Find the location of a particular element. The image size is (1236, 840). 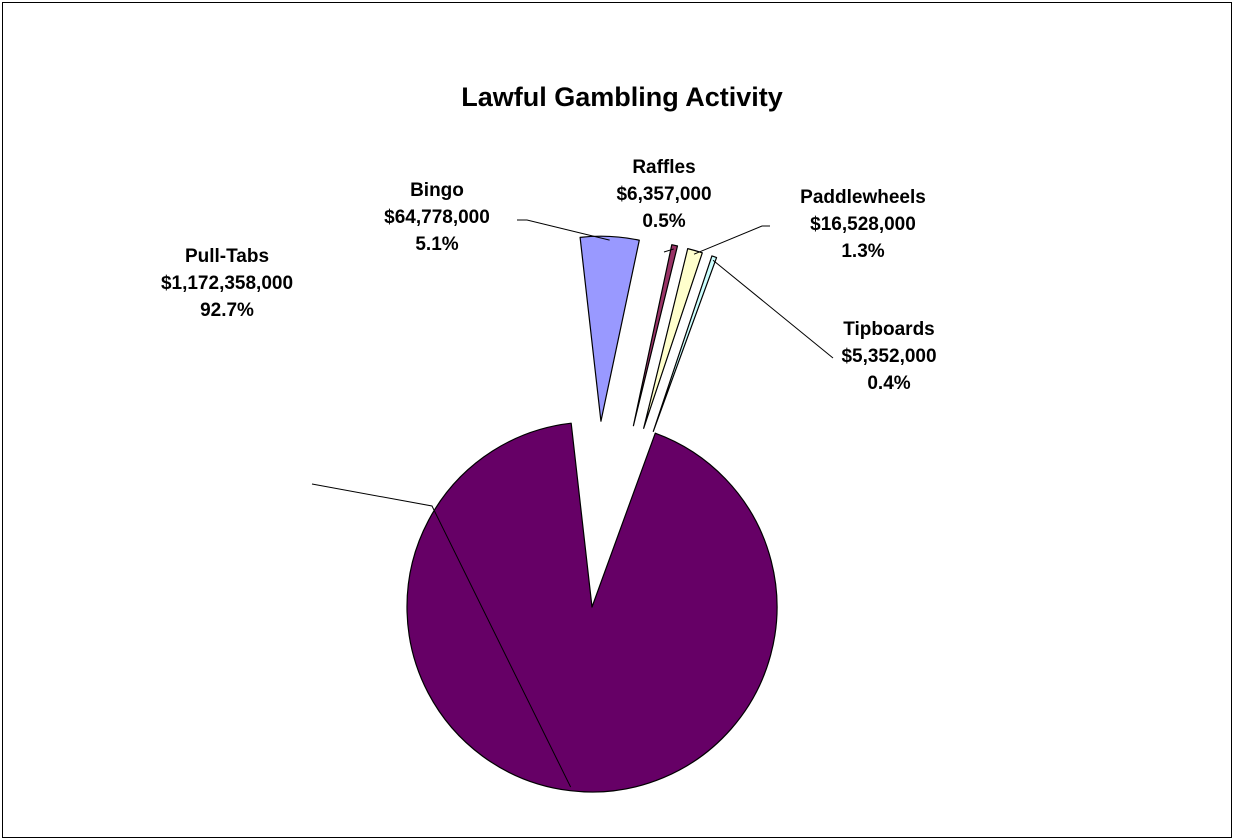

leader-line-tipboards is located at coordinates (773, 309).